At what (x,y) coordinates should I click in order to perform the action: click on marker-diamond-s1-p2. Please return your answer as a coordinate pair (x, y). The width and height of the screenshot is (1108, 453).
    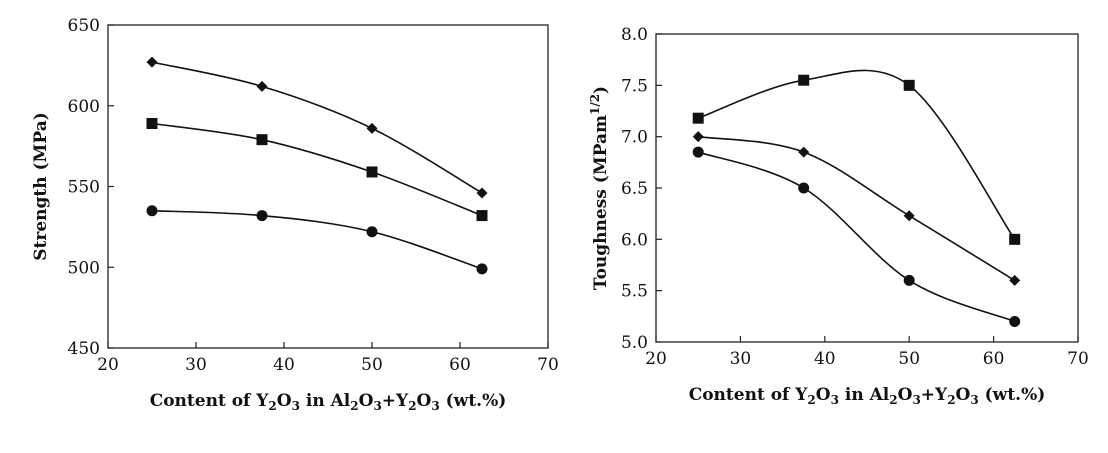
    Looking at the image, I should click on (909, 216).